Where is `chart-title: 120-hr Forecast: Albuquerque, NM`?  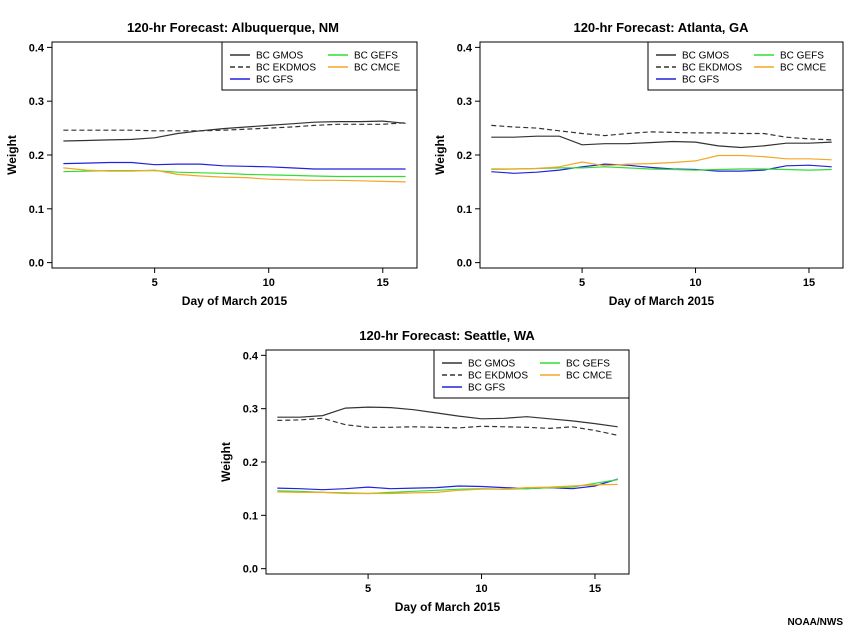 chart-title: 120-hr Forecast: Albuquerque, NM is located at coordinates (233, 27).